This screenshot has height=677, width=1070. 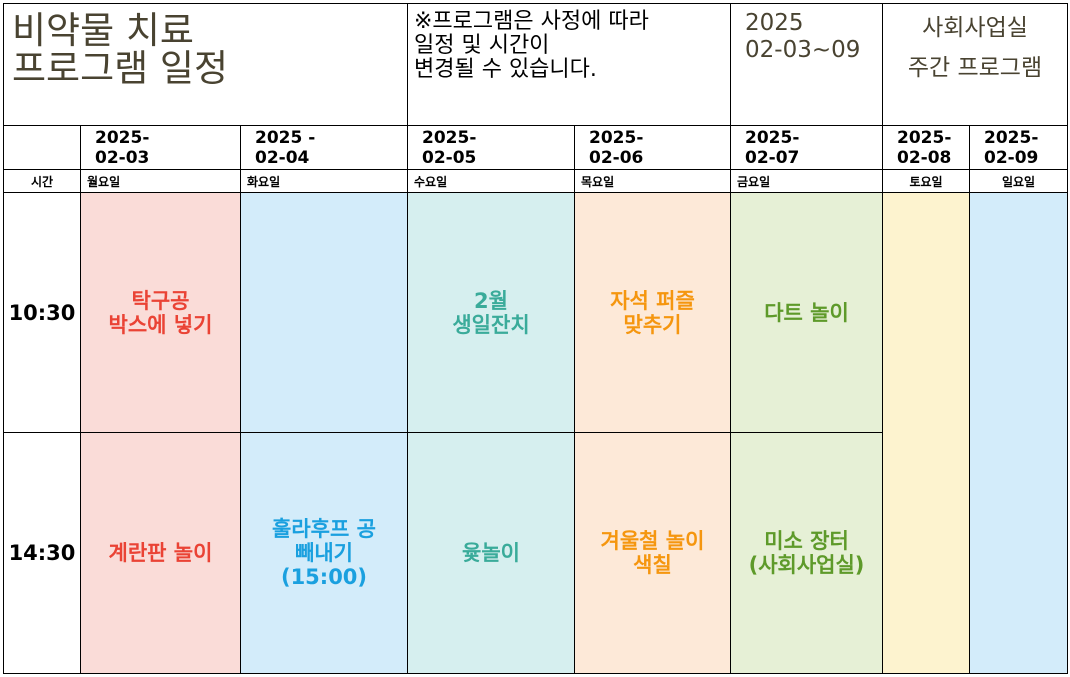 I want to click on weekday-wed: 수요일, so click(x=491, y=181).